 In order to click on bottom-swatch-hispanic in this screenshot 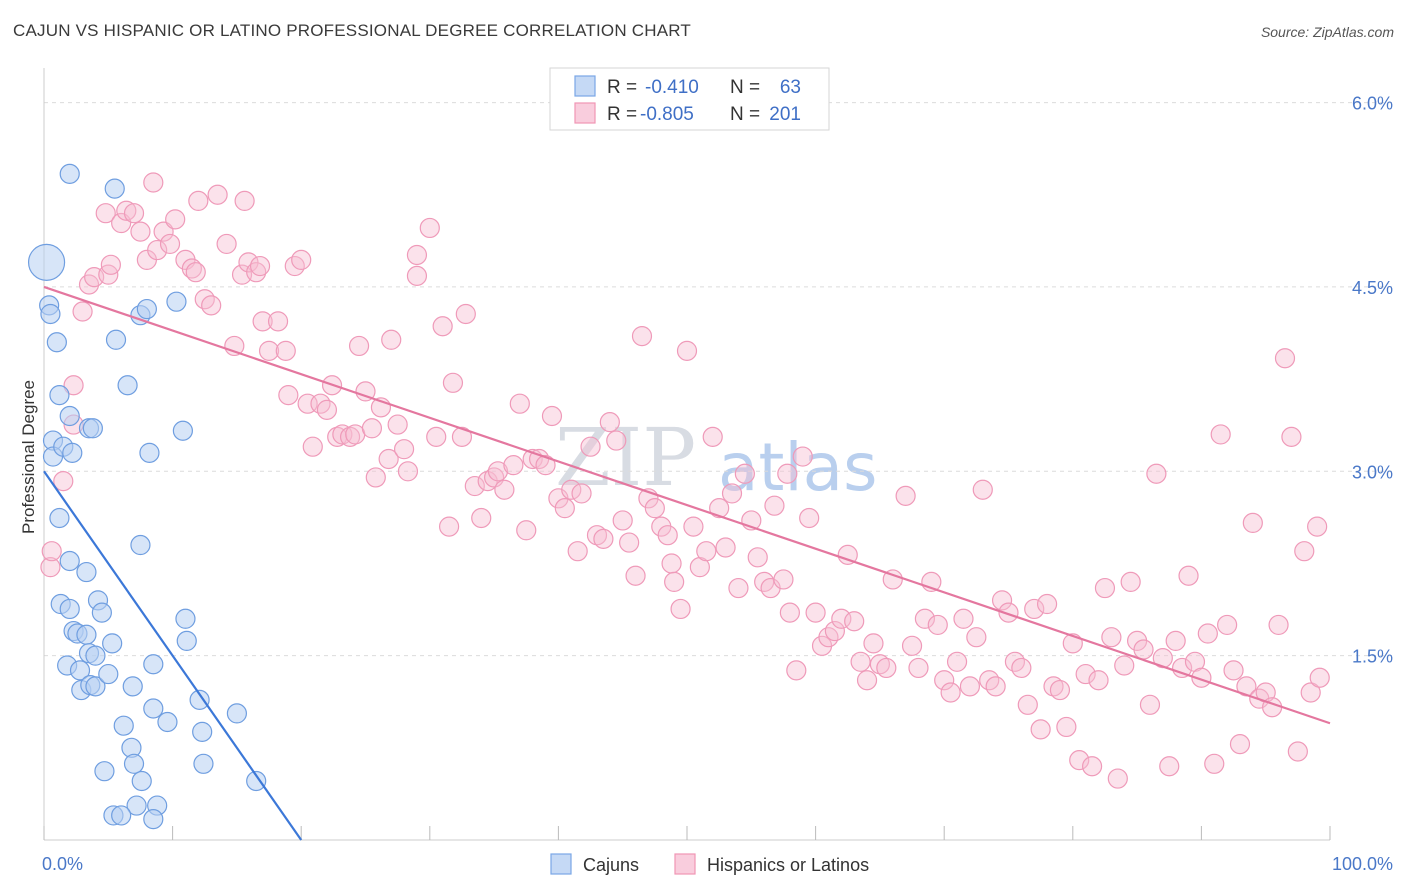, I will do `click(685, 864)`.